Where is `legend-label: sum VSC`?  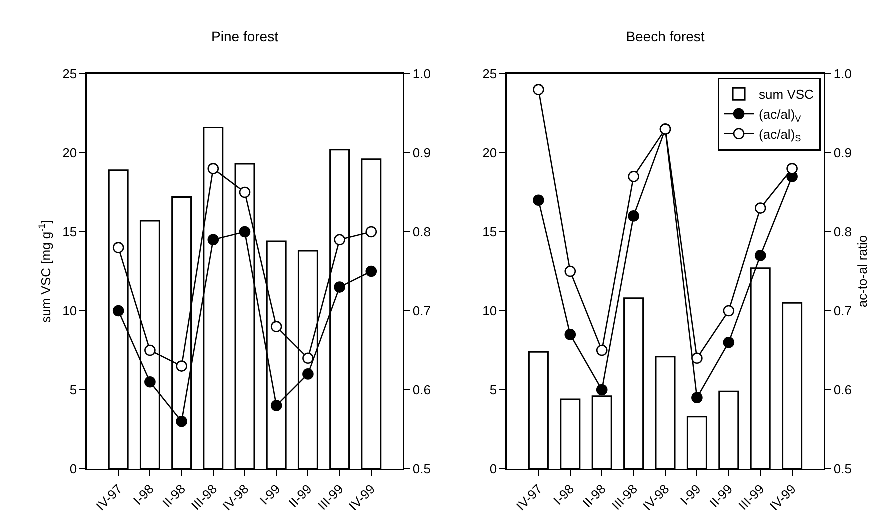 legend-label: sum VSC is located at coordinates (786, 94).